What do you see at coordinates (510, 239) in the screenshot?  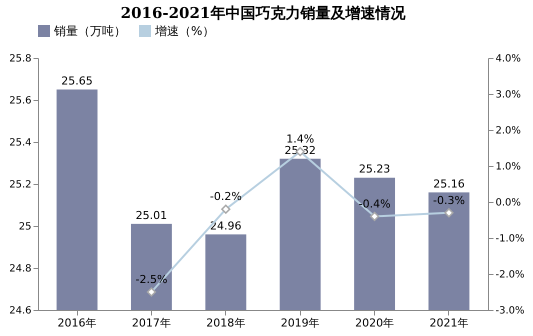 I see `y2-tick-label: -1.0%` at bounding box center [510, 239].